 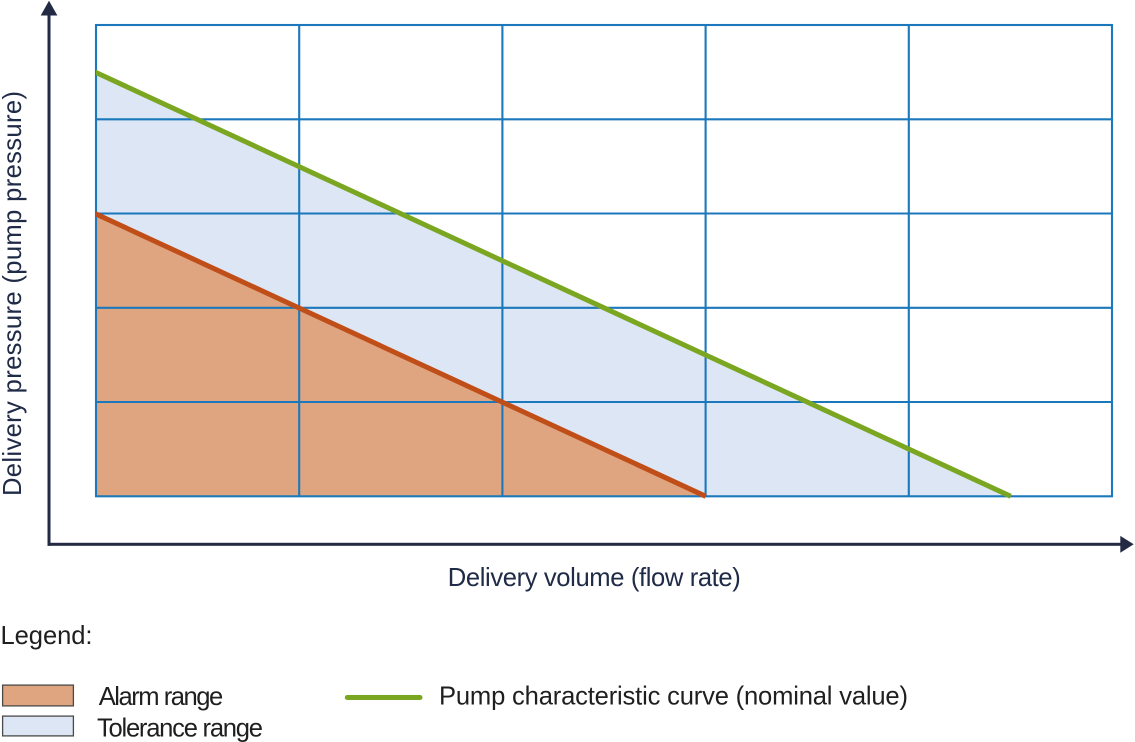 I want to click on svg-text: Alarm range, so click(x=161, y=697).